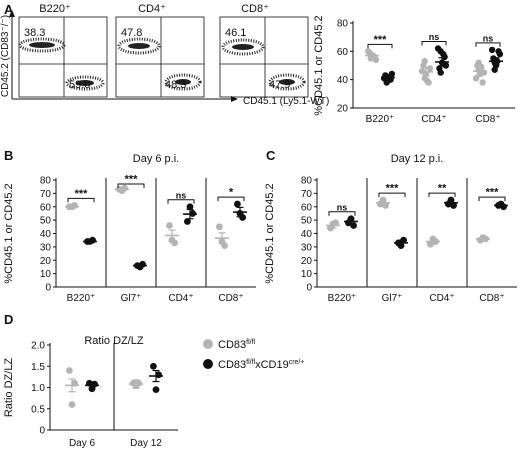 This screenshot has width=520, height=460. I want to click on quadrant-value: 46.1, so click(235, 33).